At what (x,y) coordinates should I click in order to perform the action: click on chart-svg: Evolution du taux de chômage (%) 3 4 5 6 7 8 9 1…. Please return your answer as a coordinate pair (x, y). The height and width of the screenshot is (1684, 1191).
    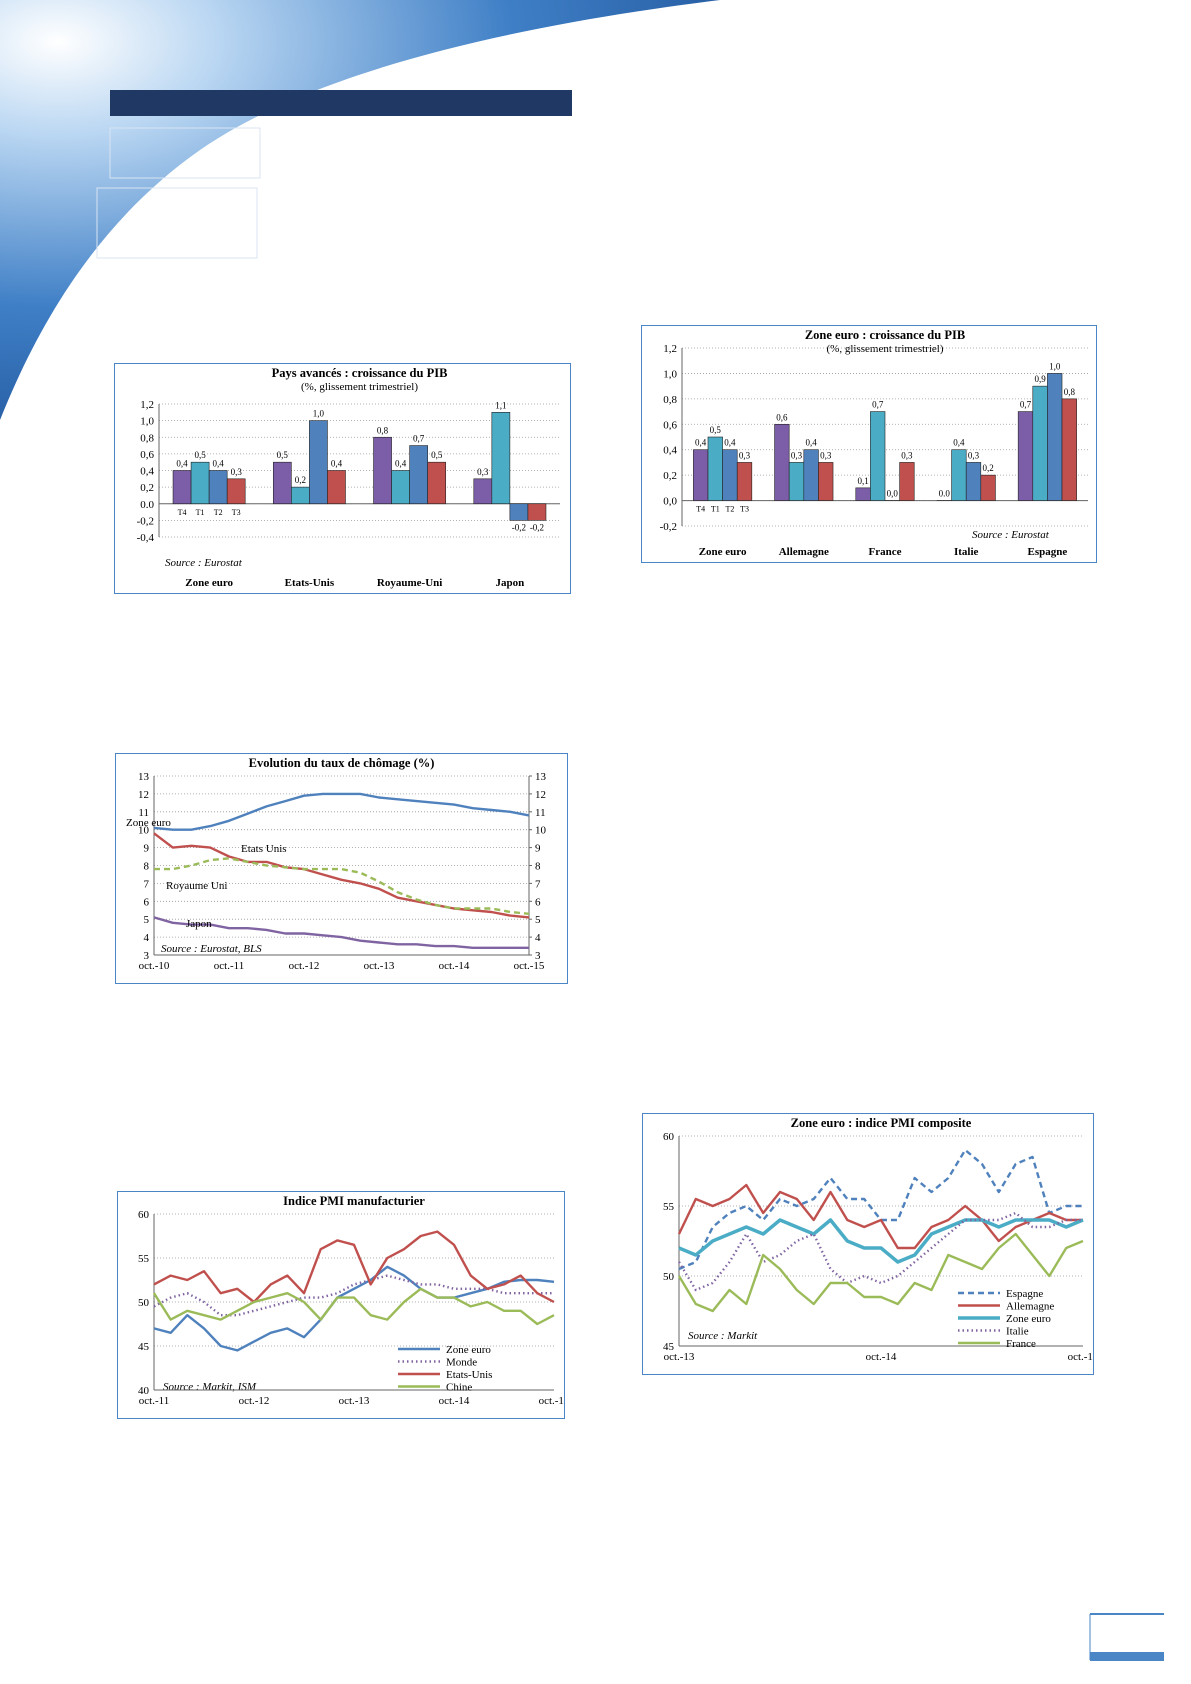
    Looking at the image, I should click on (336, 864).